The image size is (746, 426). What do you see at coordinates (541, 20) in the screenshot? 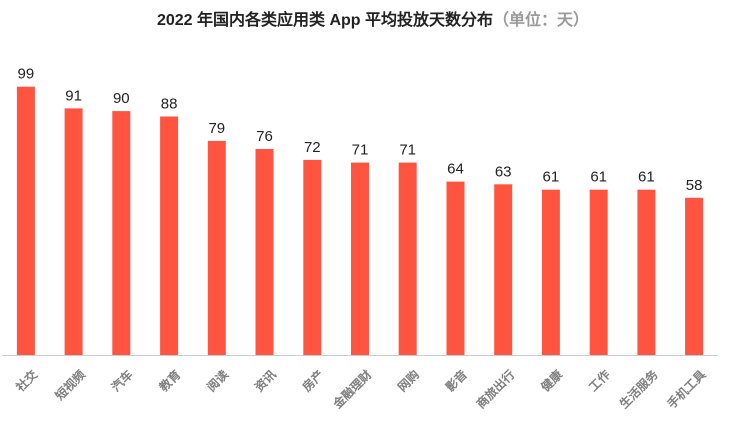
I see `chart-title-unit: （单位：天）` at bounding box center [541, 20].